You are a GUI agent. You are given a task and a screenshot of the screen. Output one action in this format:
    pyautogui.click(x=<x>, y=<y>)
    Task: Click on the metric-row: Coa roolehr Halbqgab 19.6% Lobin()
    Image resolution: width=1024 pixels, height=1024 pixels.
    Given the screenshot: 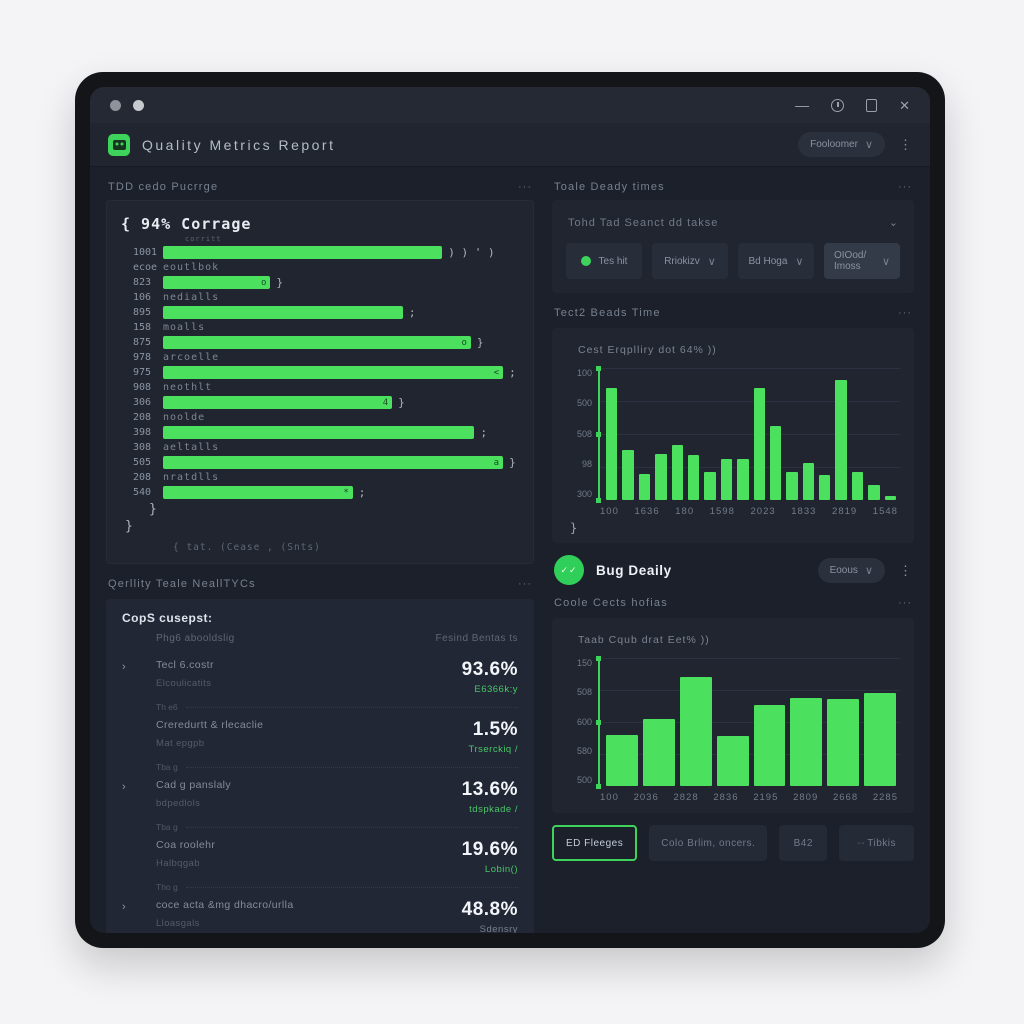 What is the action you would take?
    pyautogui.click(x=320, y=856)
    